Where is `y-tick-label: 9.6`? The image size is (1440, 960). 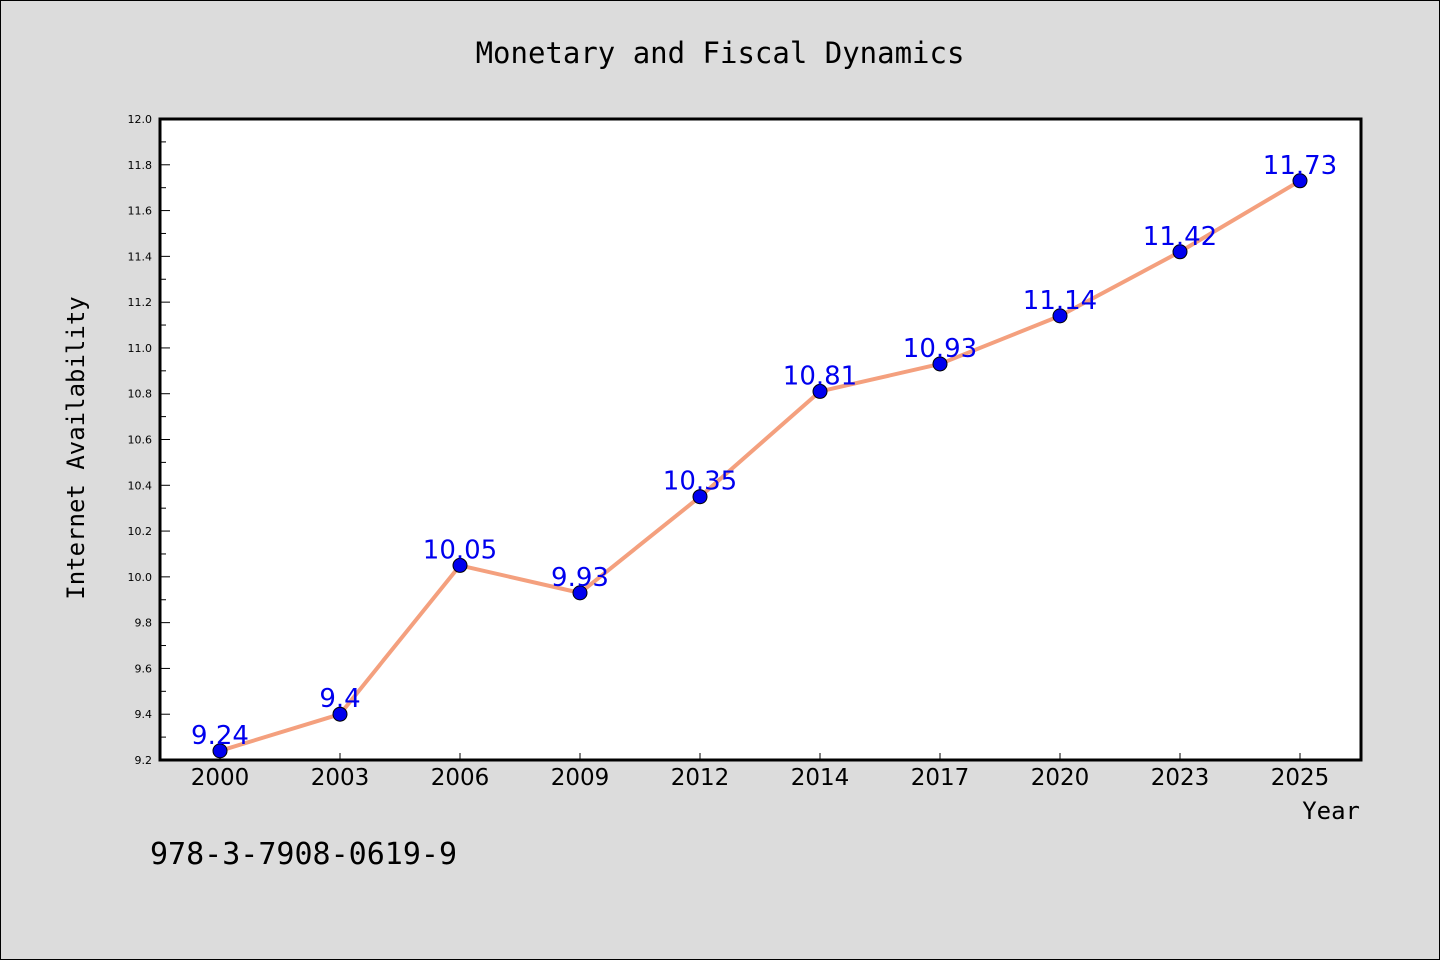 y-tick-label: 9.6 is located at coordinates (144, 668).